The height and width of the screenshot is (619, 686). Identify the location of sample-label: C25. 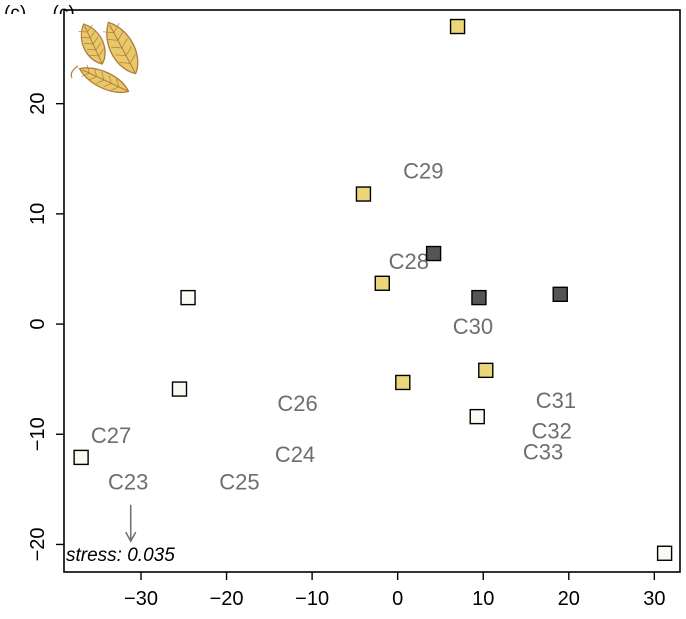
(239, 481).